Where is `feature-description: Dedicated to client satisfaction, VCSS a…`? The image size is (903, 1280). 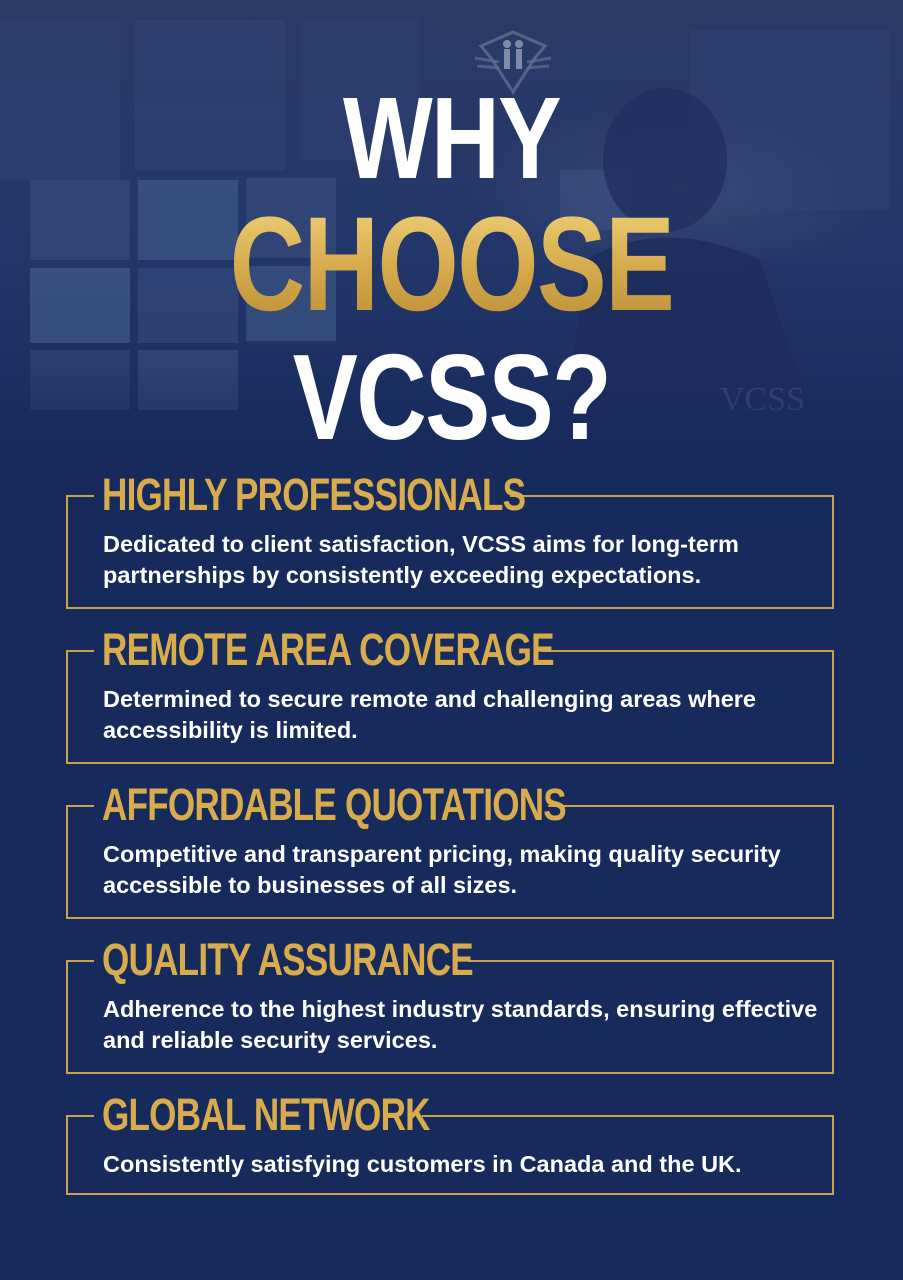 feature-description: Dedicated to client satisfaction, VCSS a… is located at coordinates (421, 559).